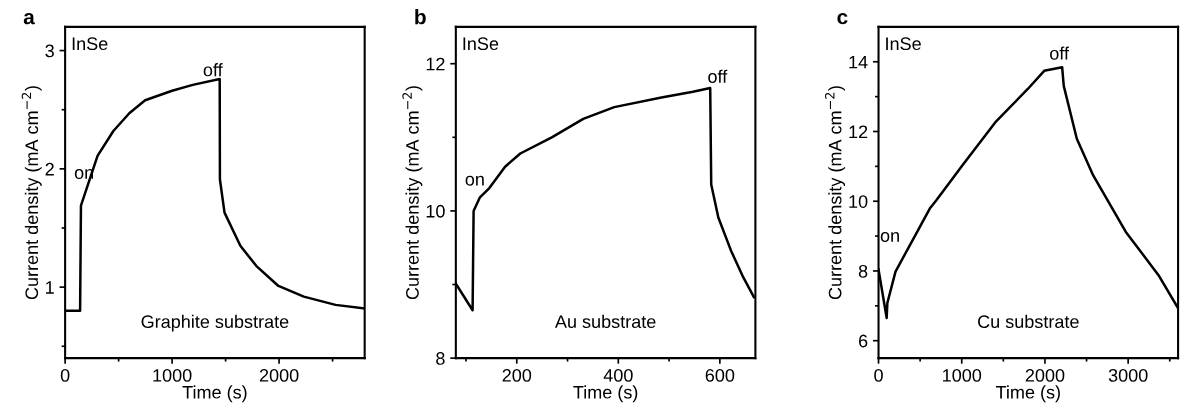 Image resolution: width=1184 pixels, height=414 pixels. Describe the element at coordinates (215, 323) in the screenshot. I see `annotation: Graphite substrate` at that location.